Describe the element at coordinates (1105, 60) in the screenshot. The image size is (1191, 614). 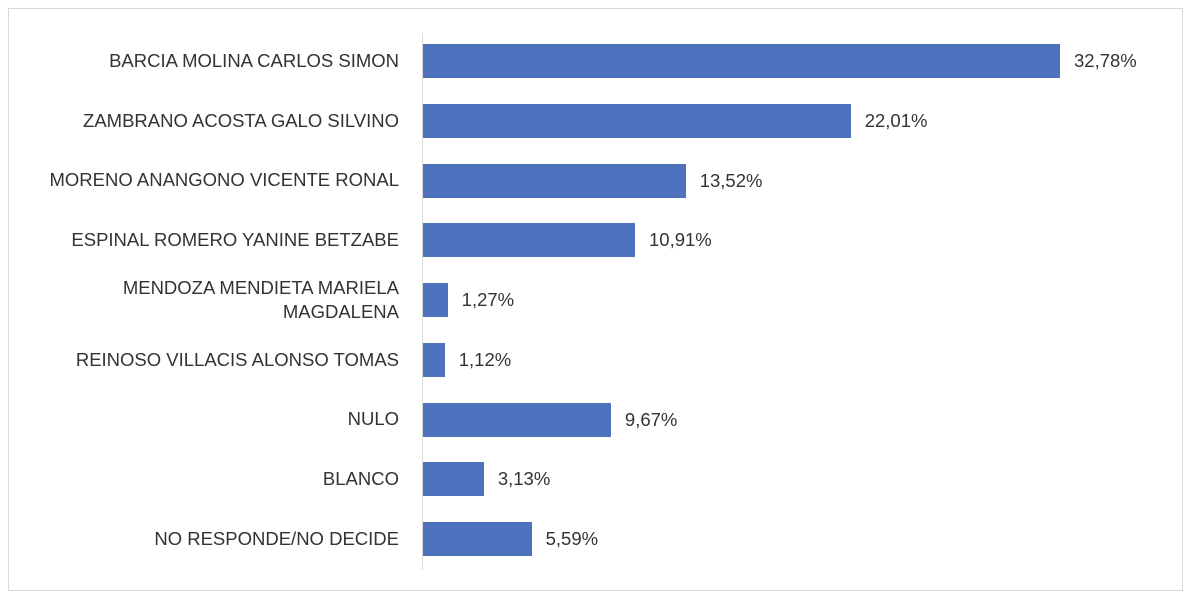
I see `data-label: 32,78%` at that location.